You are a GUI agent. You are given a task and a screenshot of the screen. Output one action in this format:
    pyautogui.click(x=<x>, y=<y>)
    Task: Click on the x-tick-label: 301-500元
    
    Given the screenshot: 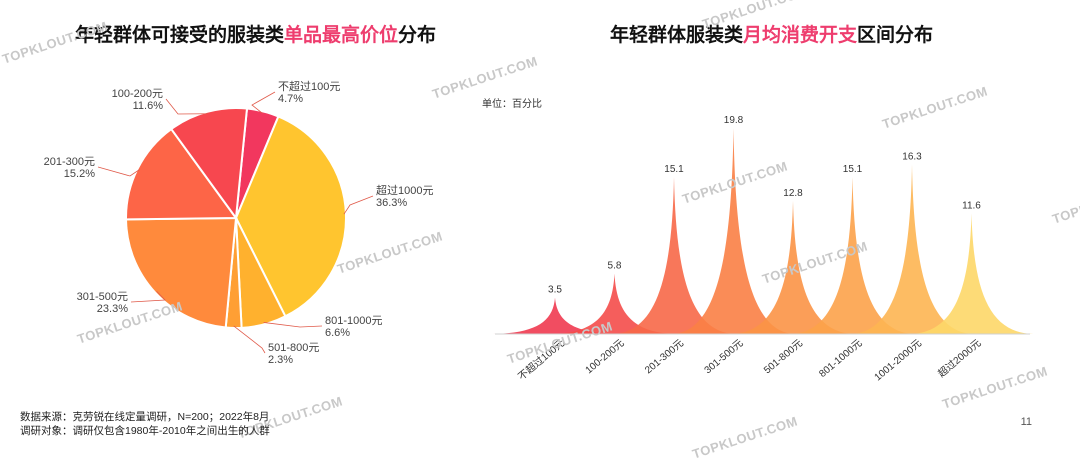 What is the action you would take?
    pyautogui.click(x=724, y=357)
    